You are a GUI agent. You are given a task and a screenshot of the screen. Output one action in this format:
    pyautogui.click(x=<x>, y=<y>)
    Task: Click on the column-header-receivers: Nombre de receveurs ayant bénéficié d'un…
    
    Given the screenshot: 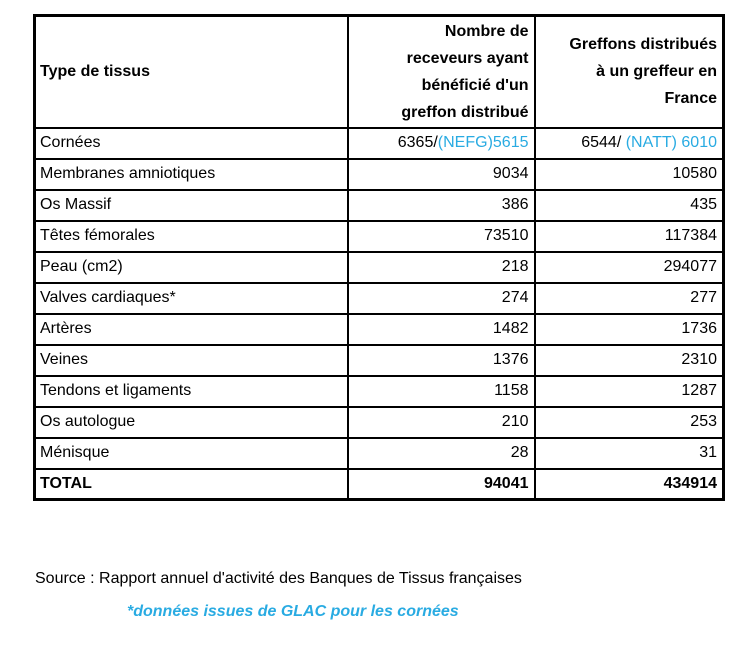 What is the action you would take?
    pyautogui.click(x=441, y=71)
    